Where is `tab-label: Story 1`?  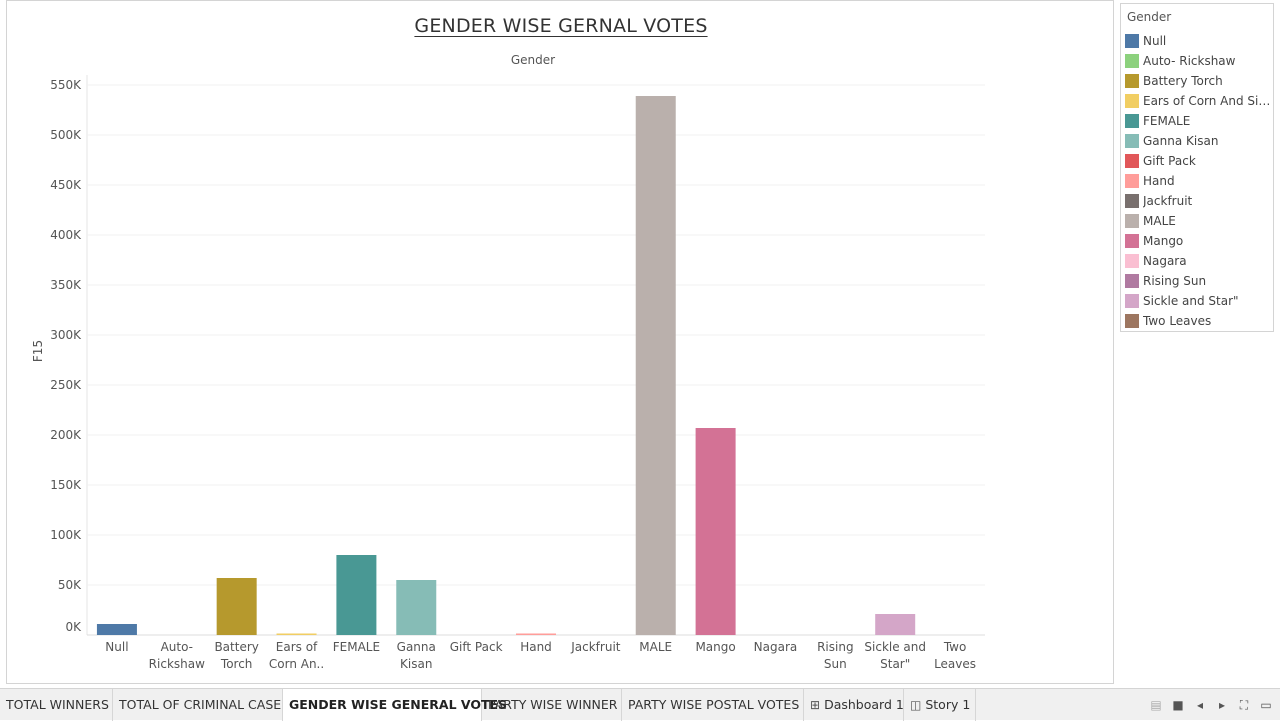 tab-label: Story 1 is located at coordinates (948, 704).